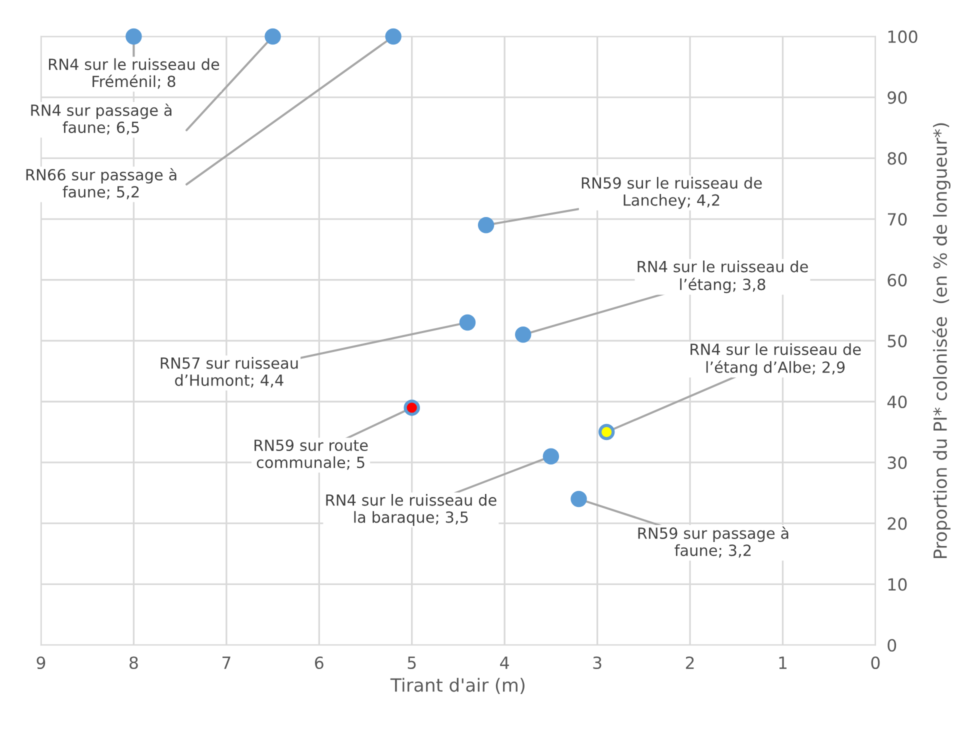 The width and height of the screenshot is (976, 744). I want to click on x-axis-title: Tirant d'air (m), so click(457, 686).